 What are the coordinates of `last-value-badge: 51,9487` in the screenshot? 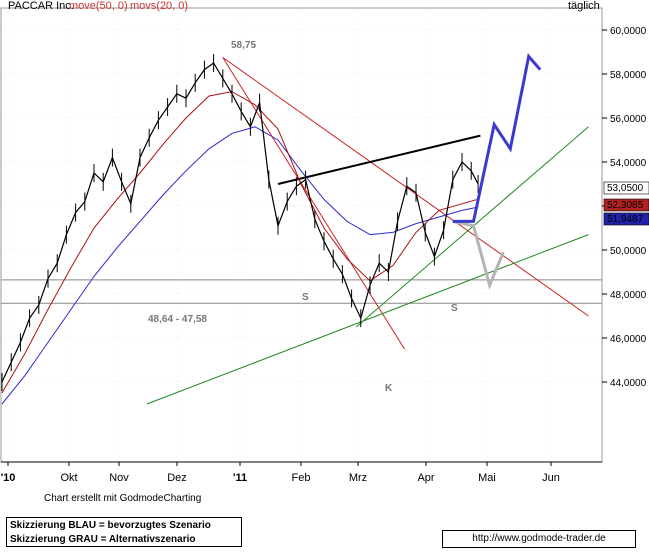 It's located at (625, 219).